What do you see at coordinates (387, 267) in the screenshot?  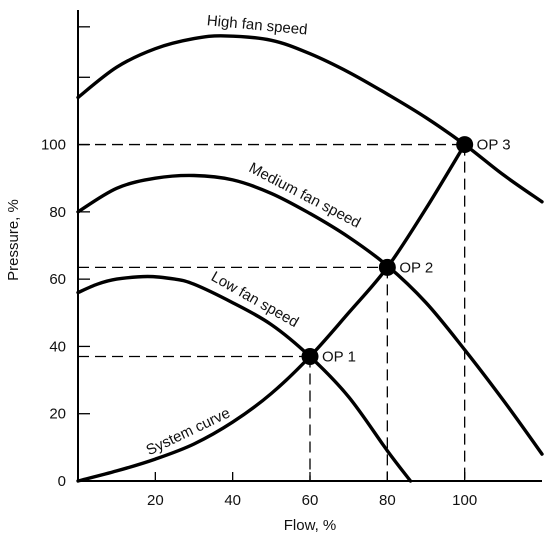 I see `op-2-marker` at bounding box center [387, 267].